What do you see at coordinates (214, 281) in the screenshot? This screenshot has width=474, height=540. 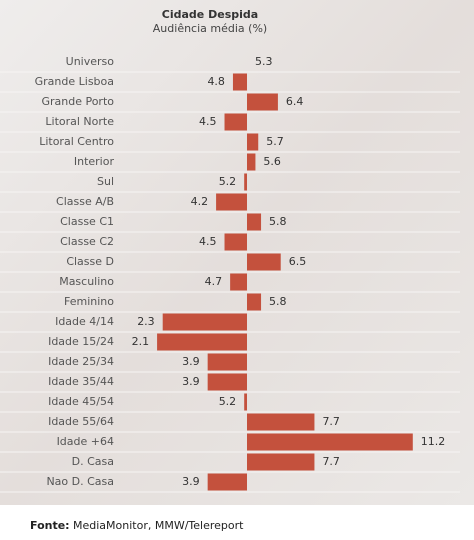 I see `value-label: 4.7` at bounding box center [214, 281].